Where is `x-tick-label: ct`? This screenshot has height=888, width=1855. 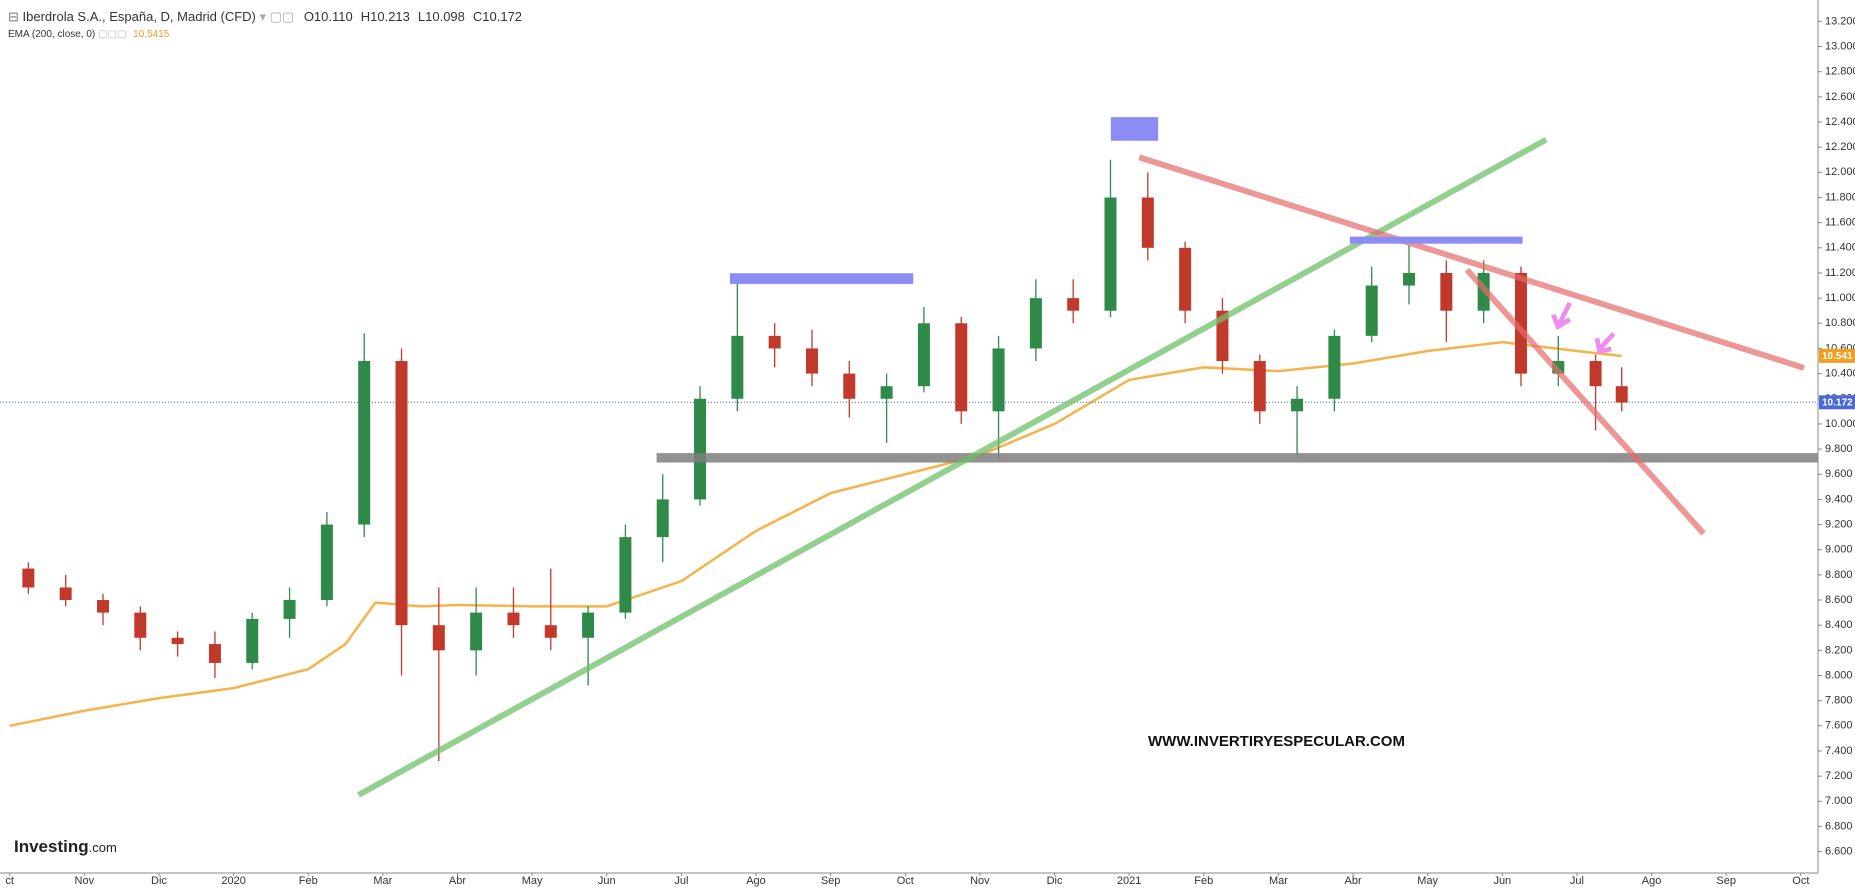
x-tick-label: ct is located at coordinates (9, 881).